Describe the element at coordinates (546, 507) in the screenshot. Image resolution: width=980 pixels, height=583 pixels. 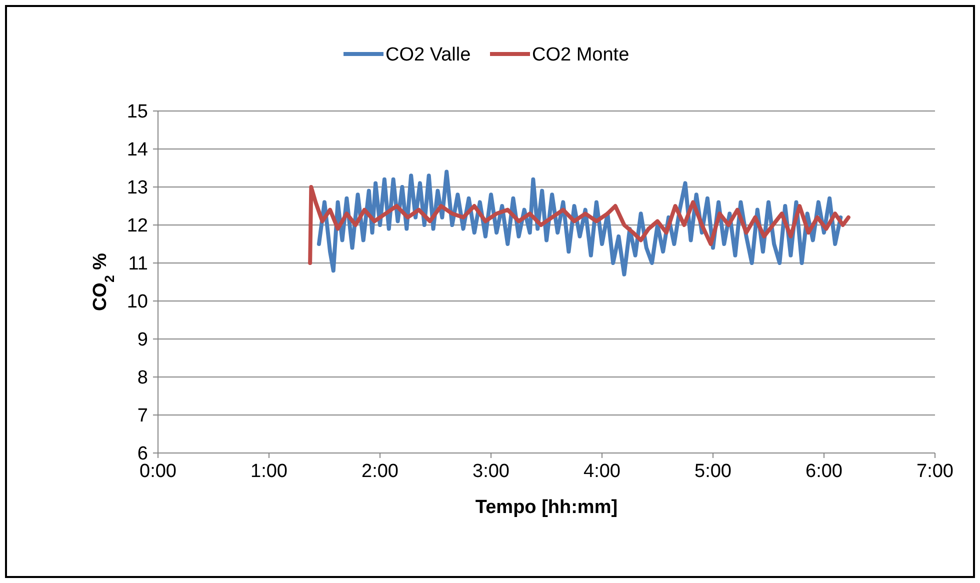
I see `x-axis-title: Tempo [hh:mm]` at that location.